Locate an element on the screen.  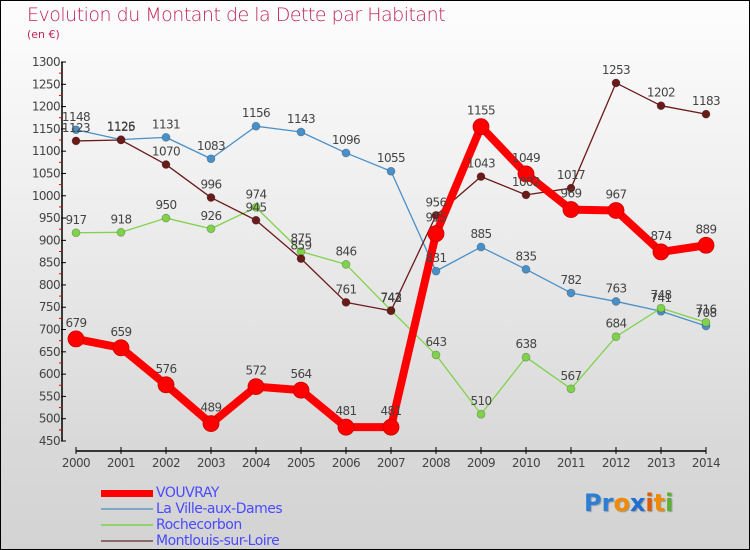
data-label: 684 is located at coordinates (615, 324).